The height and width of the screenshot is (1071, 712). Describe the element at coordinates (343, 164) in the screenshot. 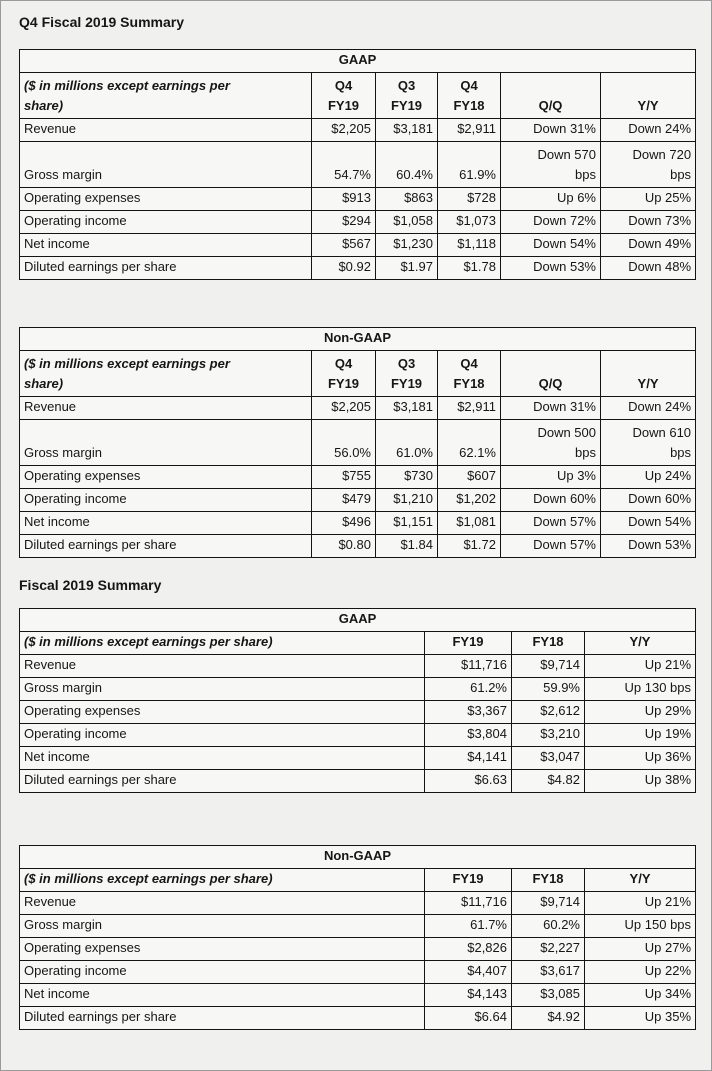

I see `cell-value: 54.7%` at that location.